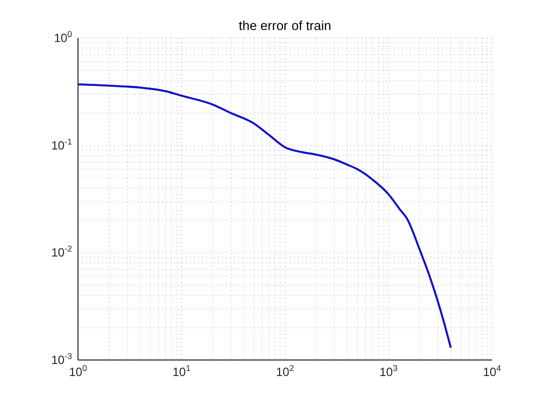 This screenshot has height=418, width=548. Describe the element at coordinates (285, 25) in the screenshot. I see `chart-title: the error of train` at that location.